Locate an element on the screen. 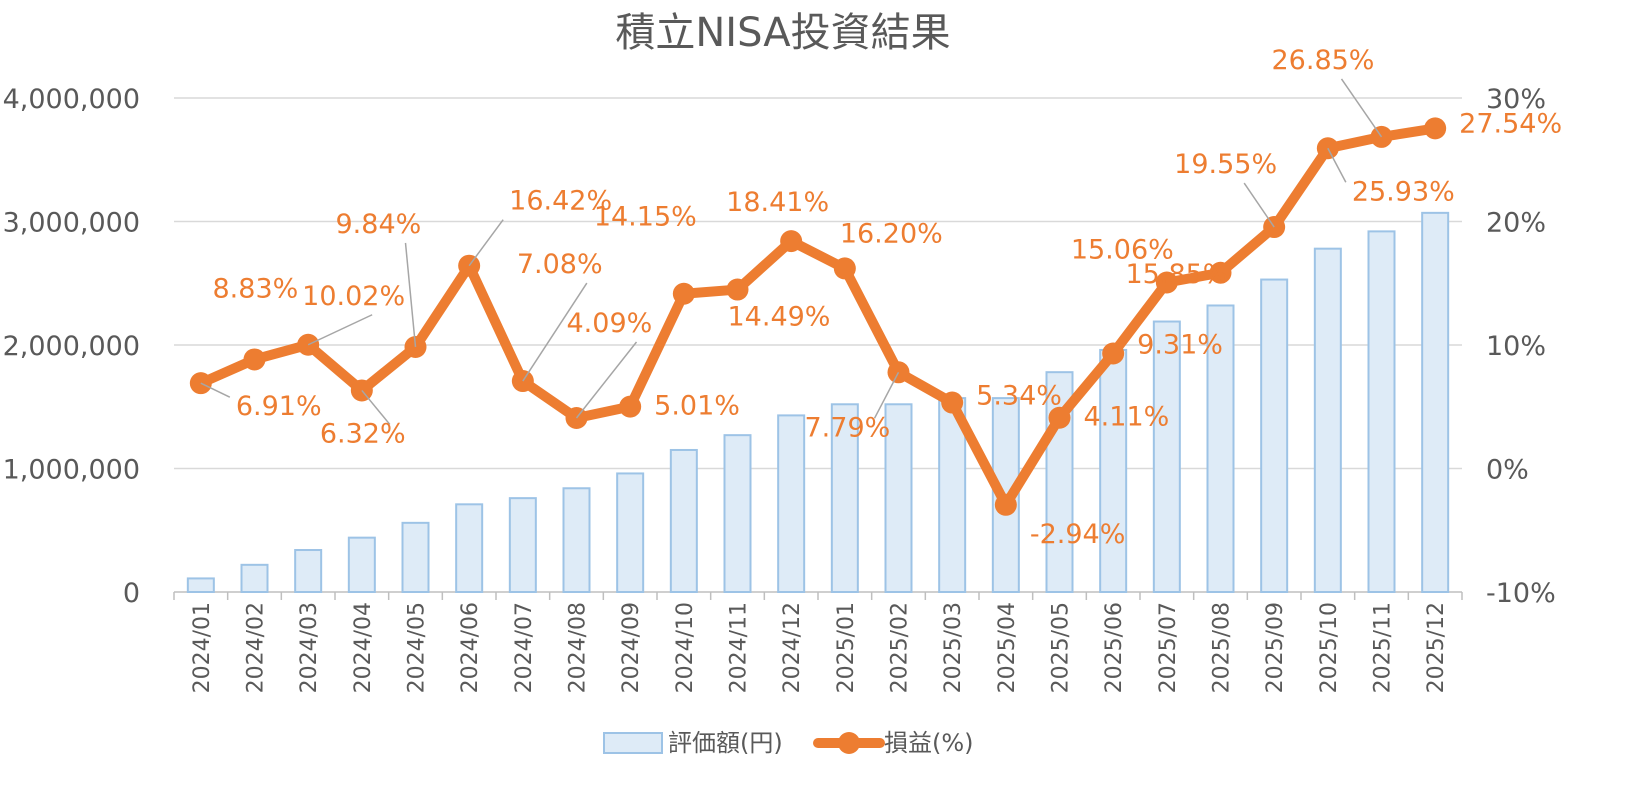 Image resolution: width=1634 pixels, height=796 pixels. data-label: 7.08% is located at coordinates (560, 264).